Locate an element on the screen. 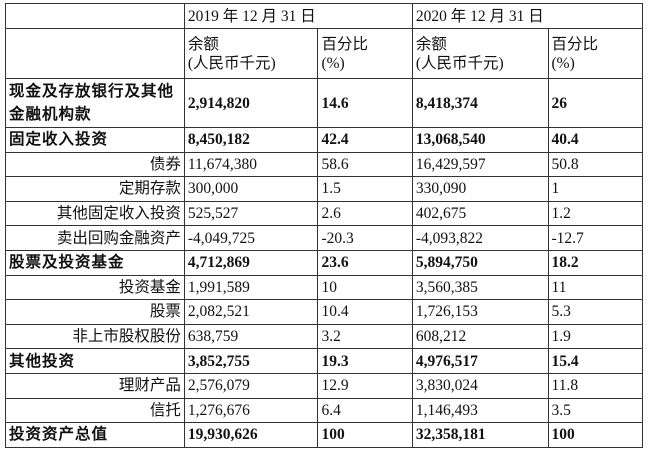  header-pct-2019: 百分比 (%) is located at coordinates (365, 53).